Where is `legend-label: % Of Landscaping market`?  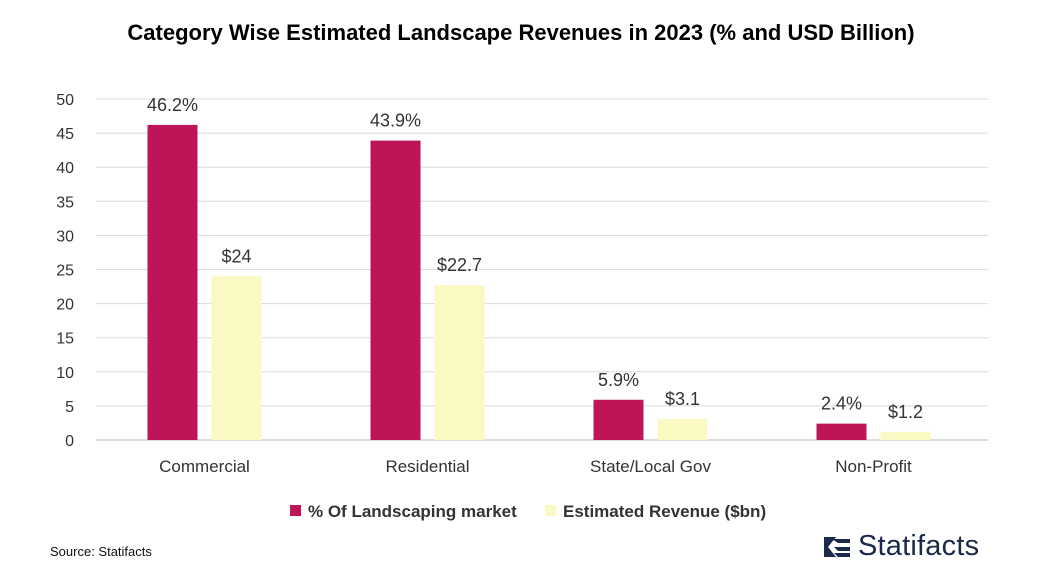
legend-label: % Of Landscaping market is located at coordinates (412, 511).